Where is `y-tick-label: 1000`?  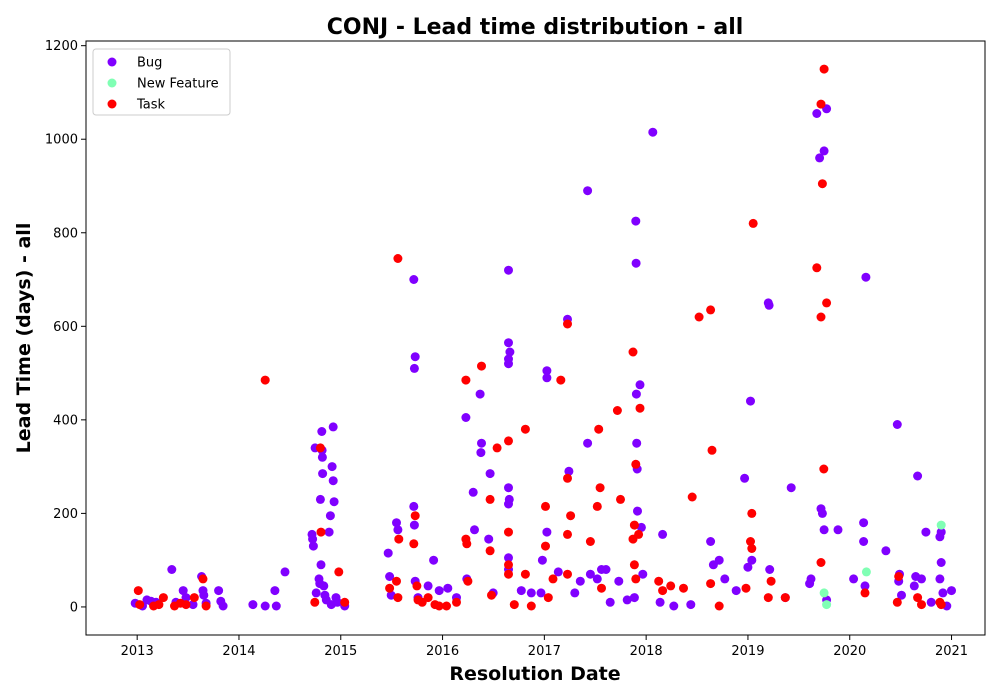 y-tick-label: 1000 is located at coordinates (61, 140).